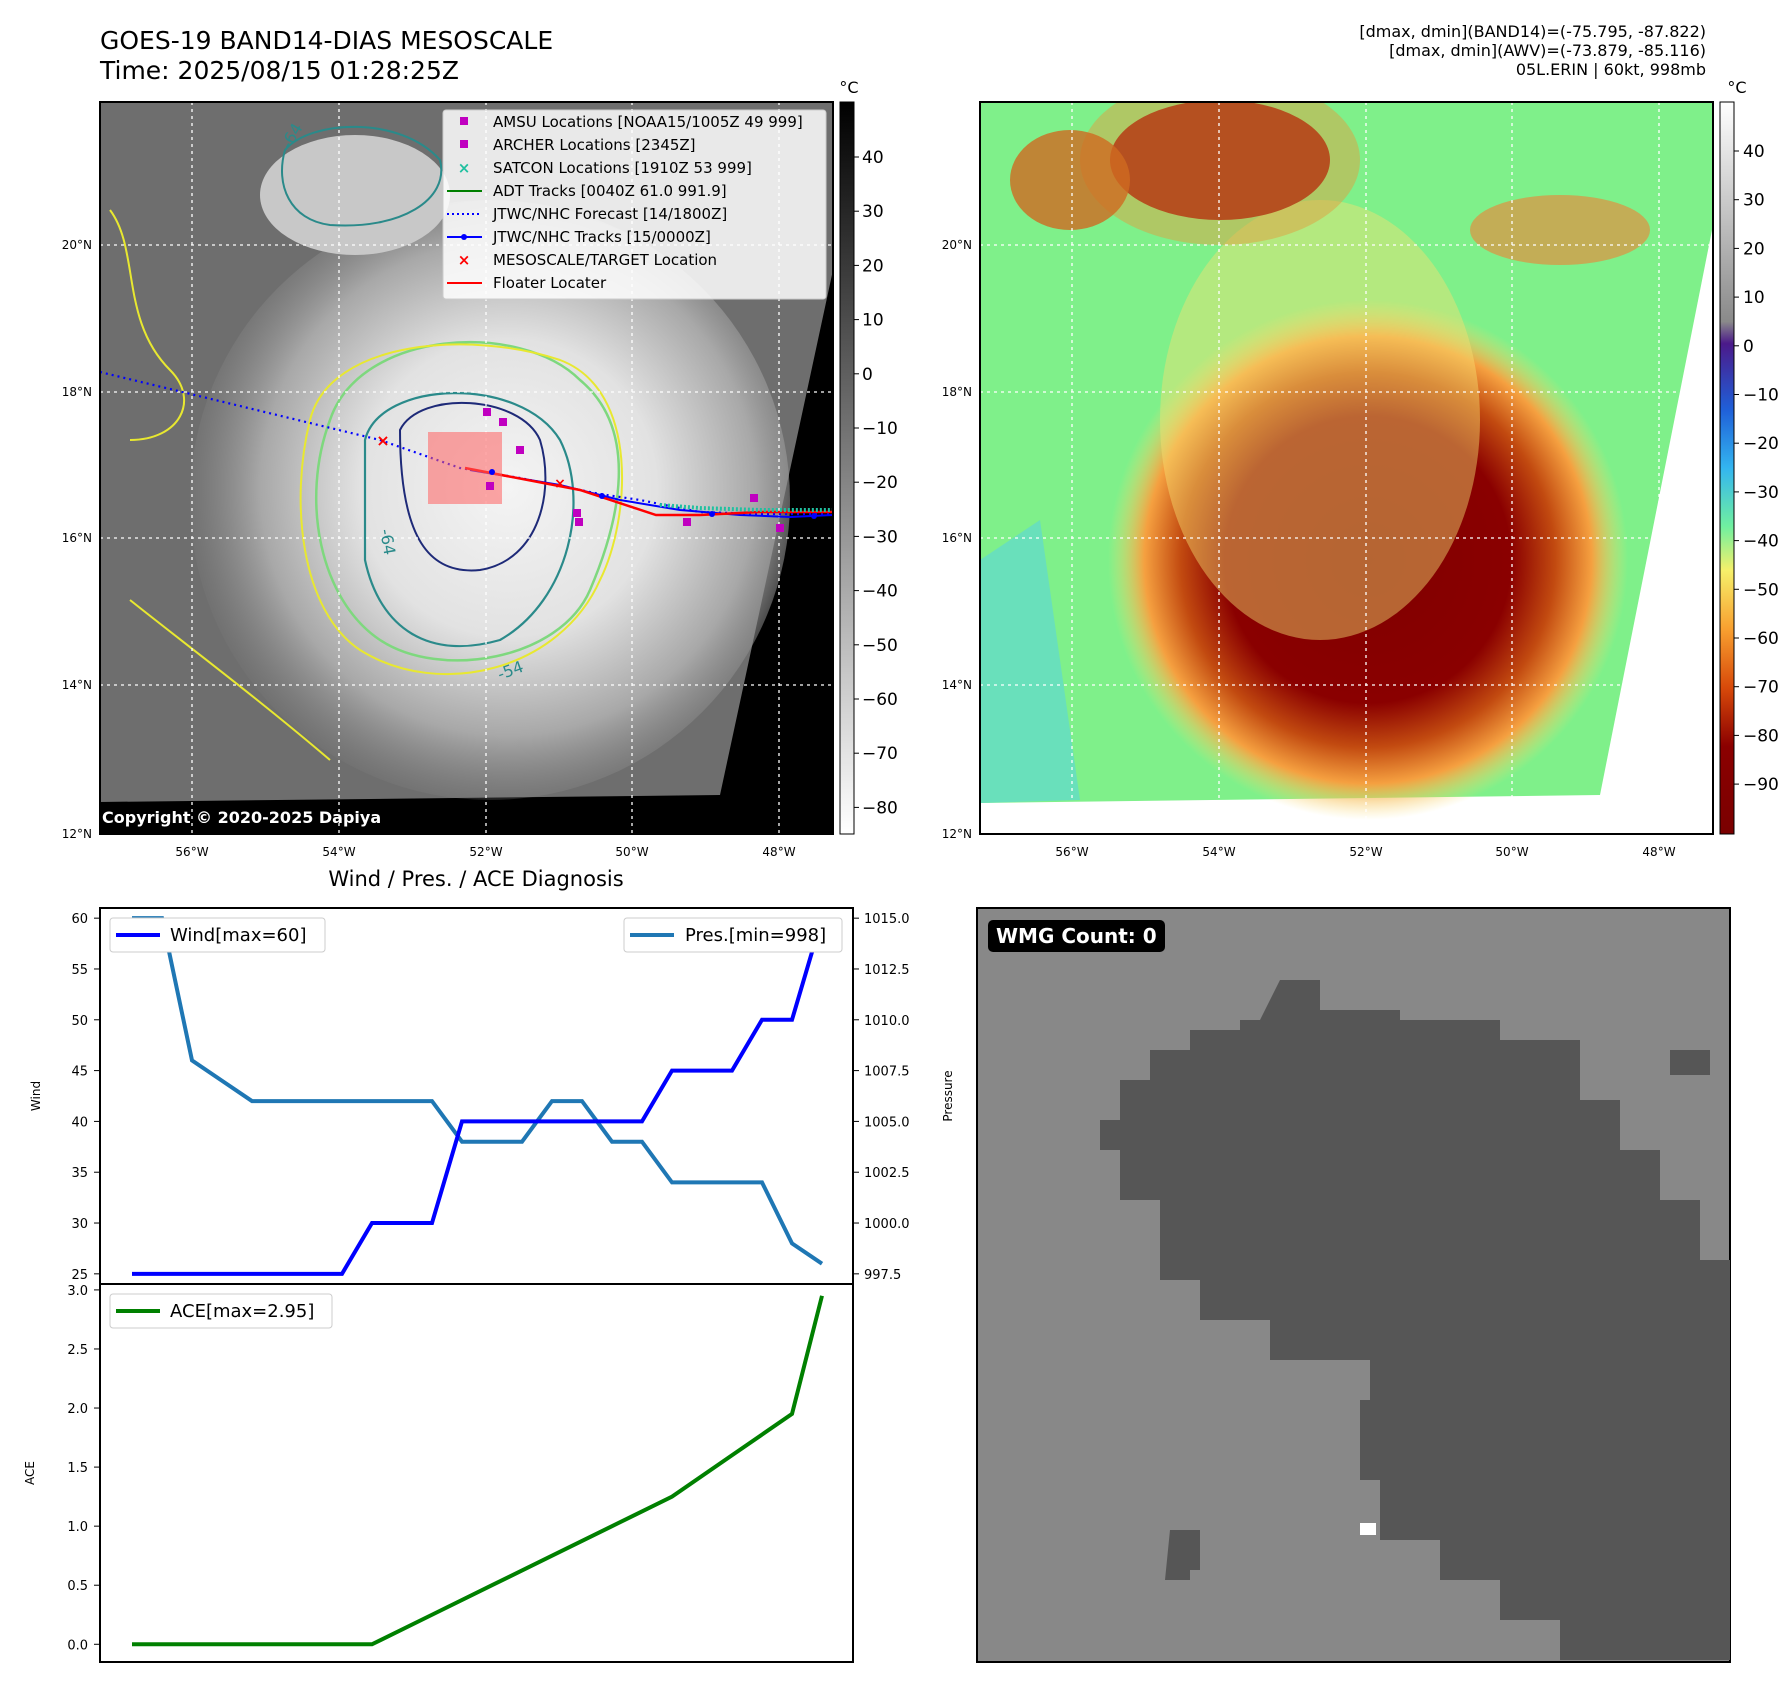  I want to click on legend-label: ADT Tracks [0040Z 61.0 991.9], so click(610, 191).